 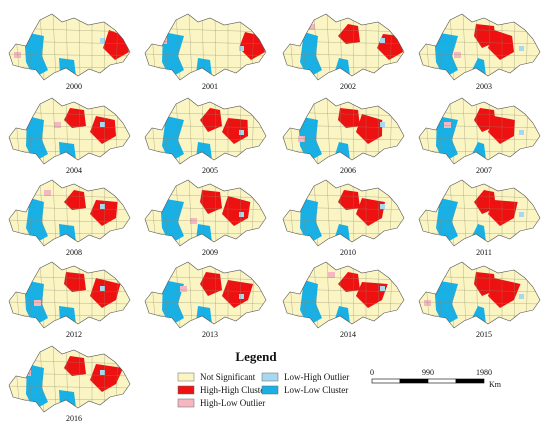 I want to click on legend-label: High-Low Outlier, so click(x=232, y=403).